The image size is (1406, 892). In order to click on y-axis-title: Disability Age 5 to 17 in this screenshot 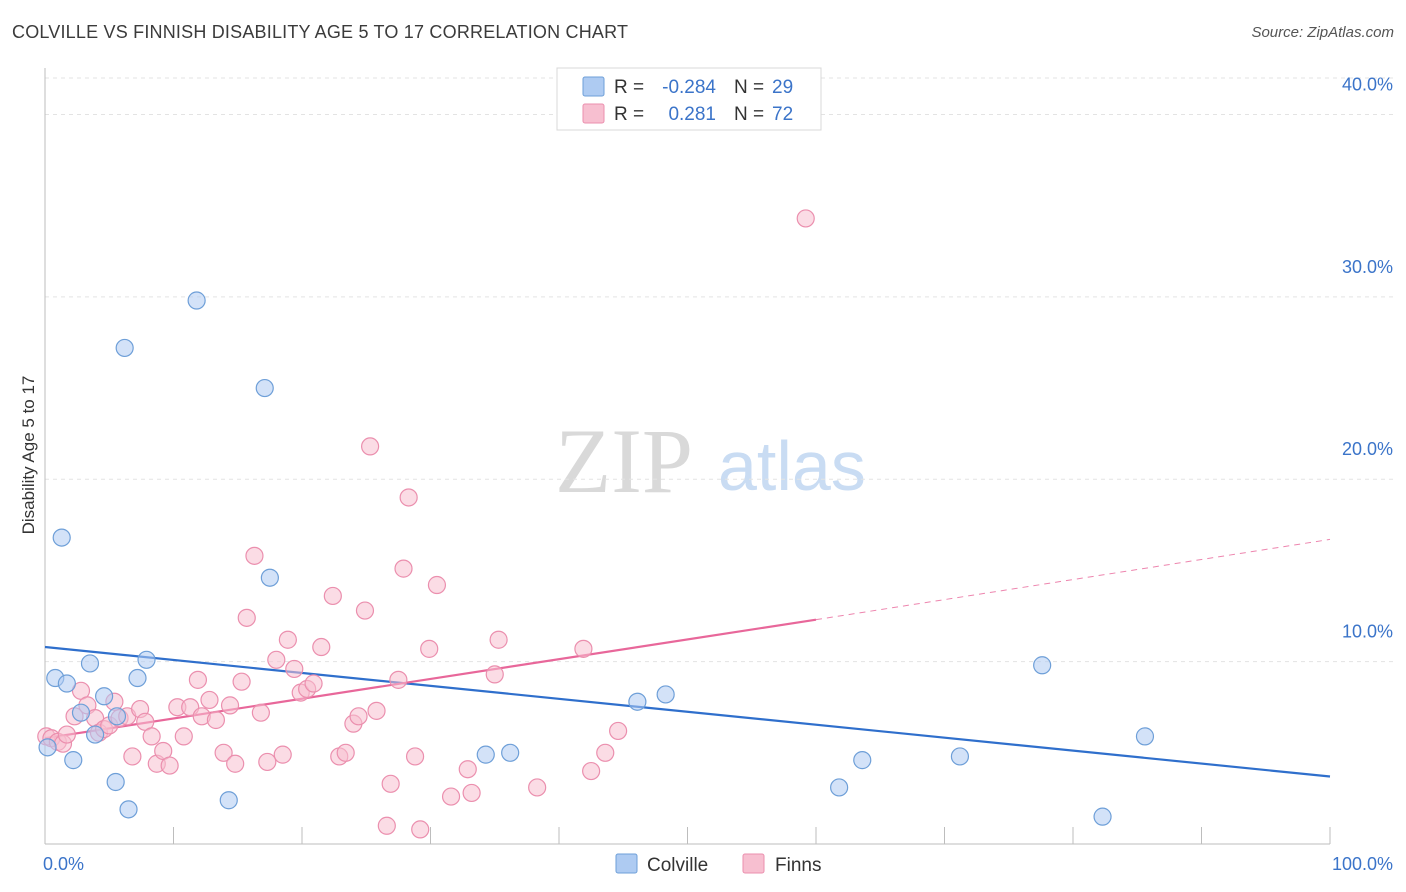, I will do `click(28, 455)`.